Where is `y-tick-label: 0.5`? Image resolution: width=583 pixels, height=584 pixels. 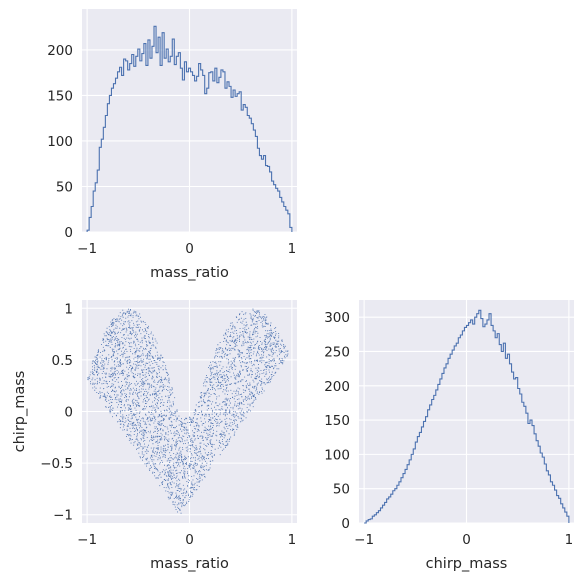 y-tick-label: 0.5 is located at coordinates (62, 361).